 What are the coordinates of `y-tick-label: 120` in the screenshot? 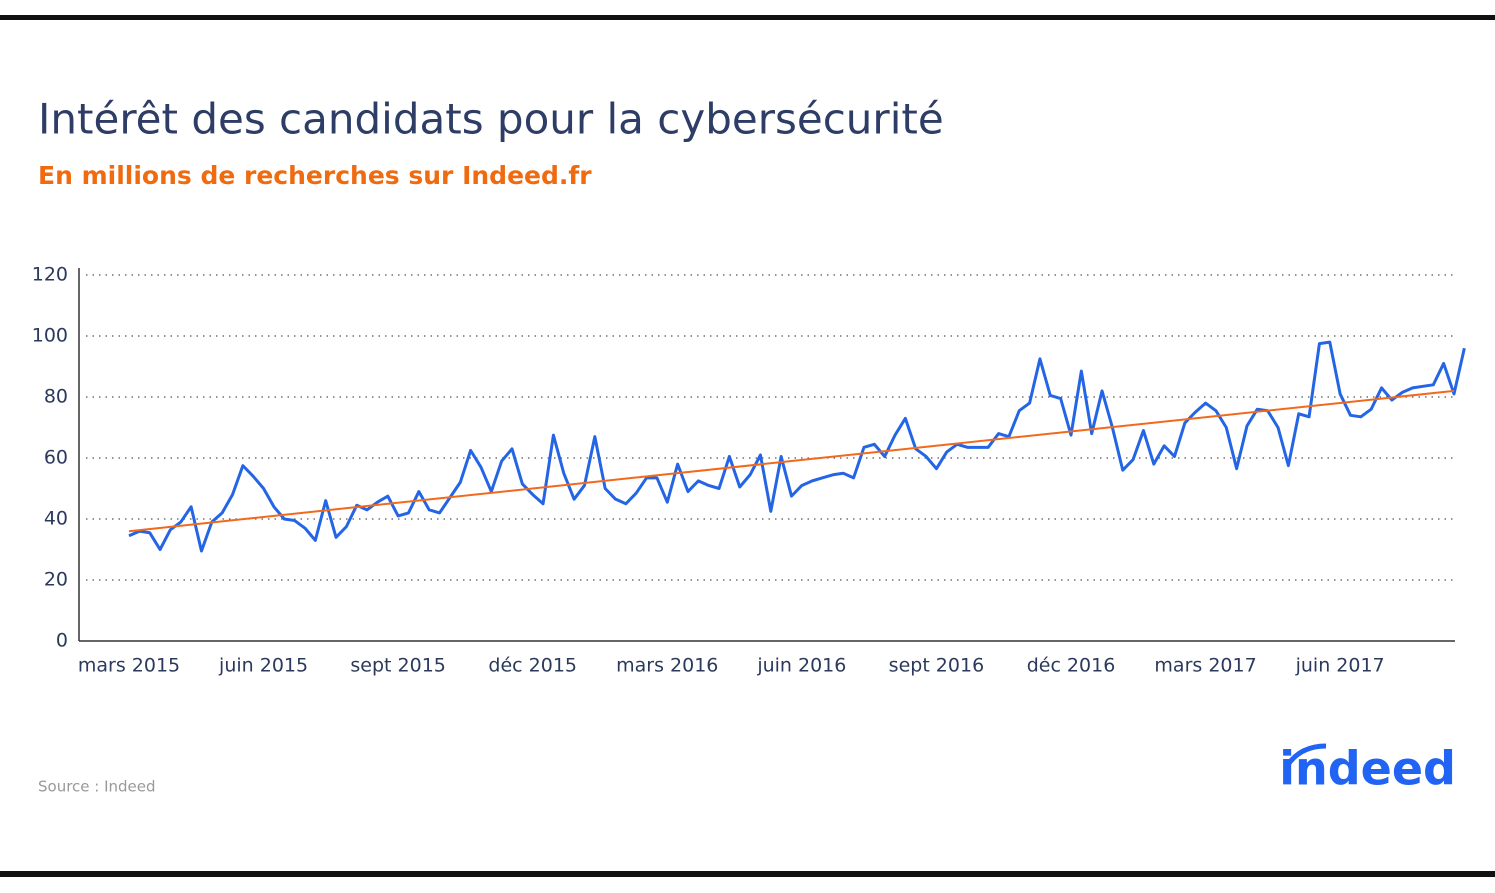 It's located at (50, 275).